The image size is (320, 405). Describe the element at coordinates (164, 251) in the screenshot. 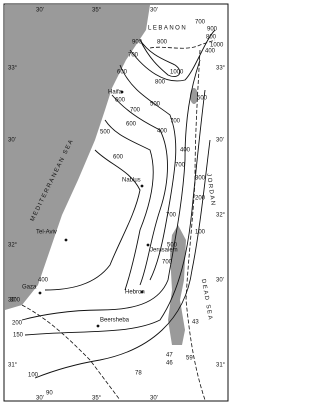

I see `city-label: Jerusalem` at that location.